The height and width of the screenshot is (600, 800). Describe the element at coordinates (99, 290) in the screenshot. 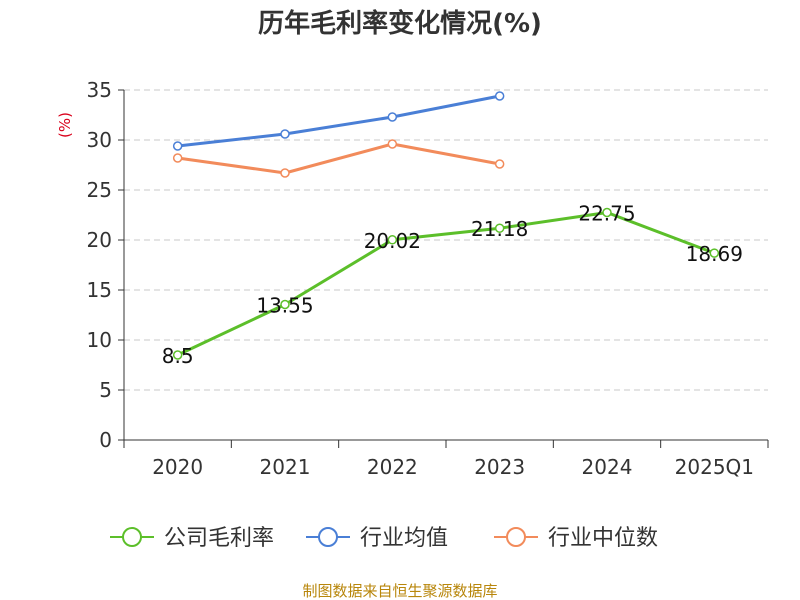

I see `y-tick-label: 15` at that location.